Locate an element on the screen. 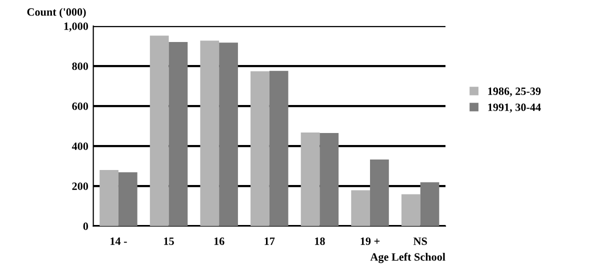  x-tick-label: 16 is located at coordinates (219, 241).